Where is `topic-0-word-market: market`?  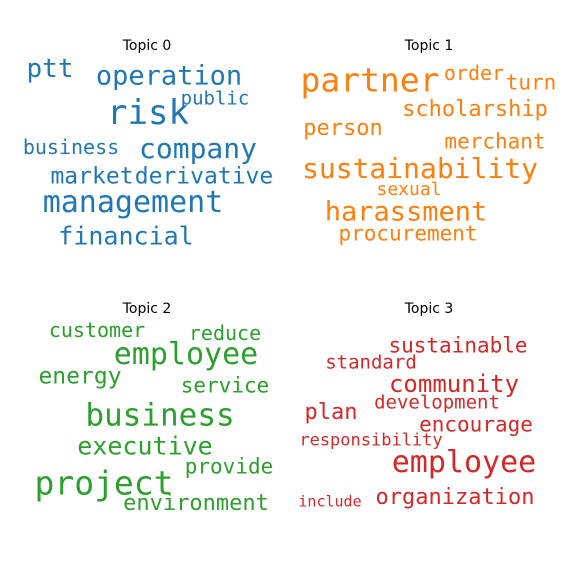
topic-0-word-market: market is located at coordinates (92, 176).